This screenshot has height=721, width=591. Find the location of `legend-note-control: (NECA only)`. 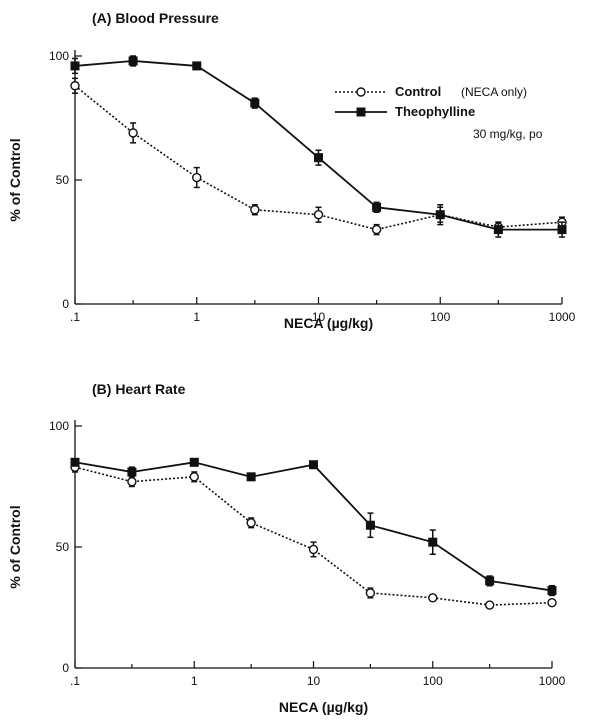

legend-note-control: (NECA only) is located at coordinates (494, 92).